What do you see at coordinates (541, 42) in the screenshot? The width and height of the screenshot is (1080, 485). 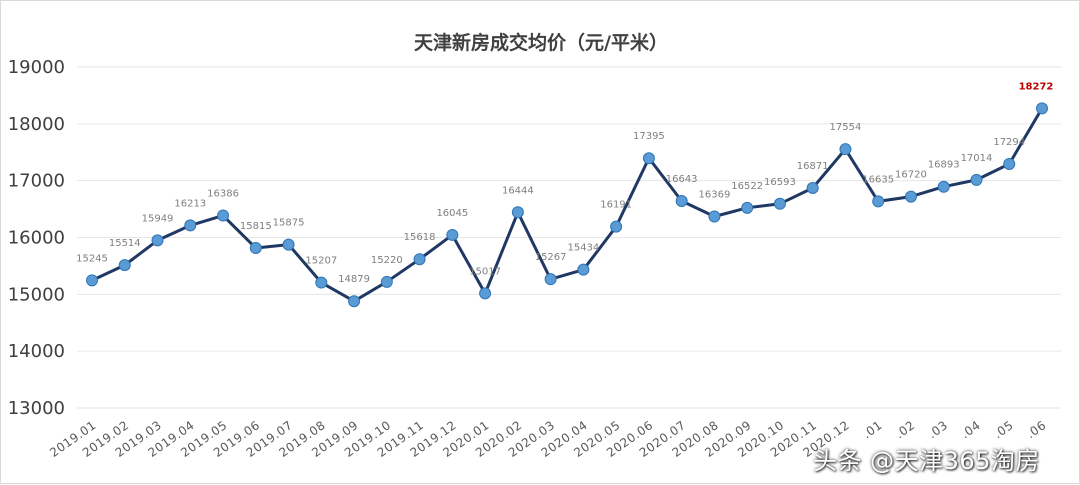 I see `chart-title: 天津新房成交均价（元/平米）` at bounding box center [541, 42].